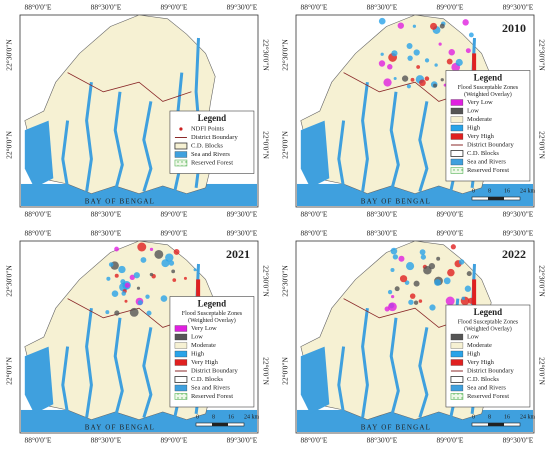 The width and height of the screenshot is (550, 450). Describe the element at coordinates (212, 320) in the screenshot. I see `legend-subtitle: (Weighted Overlay)` at that location.